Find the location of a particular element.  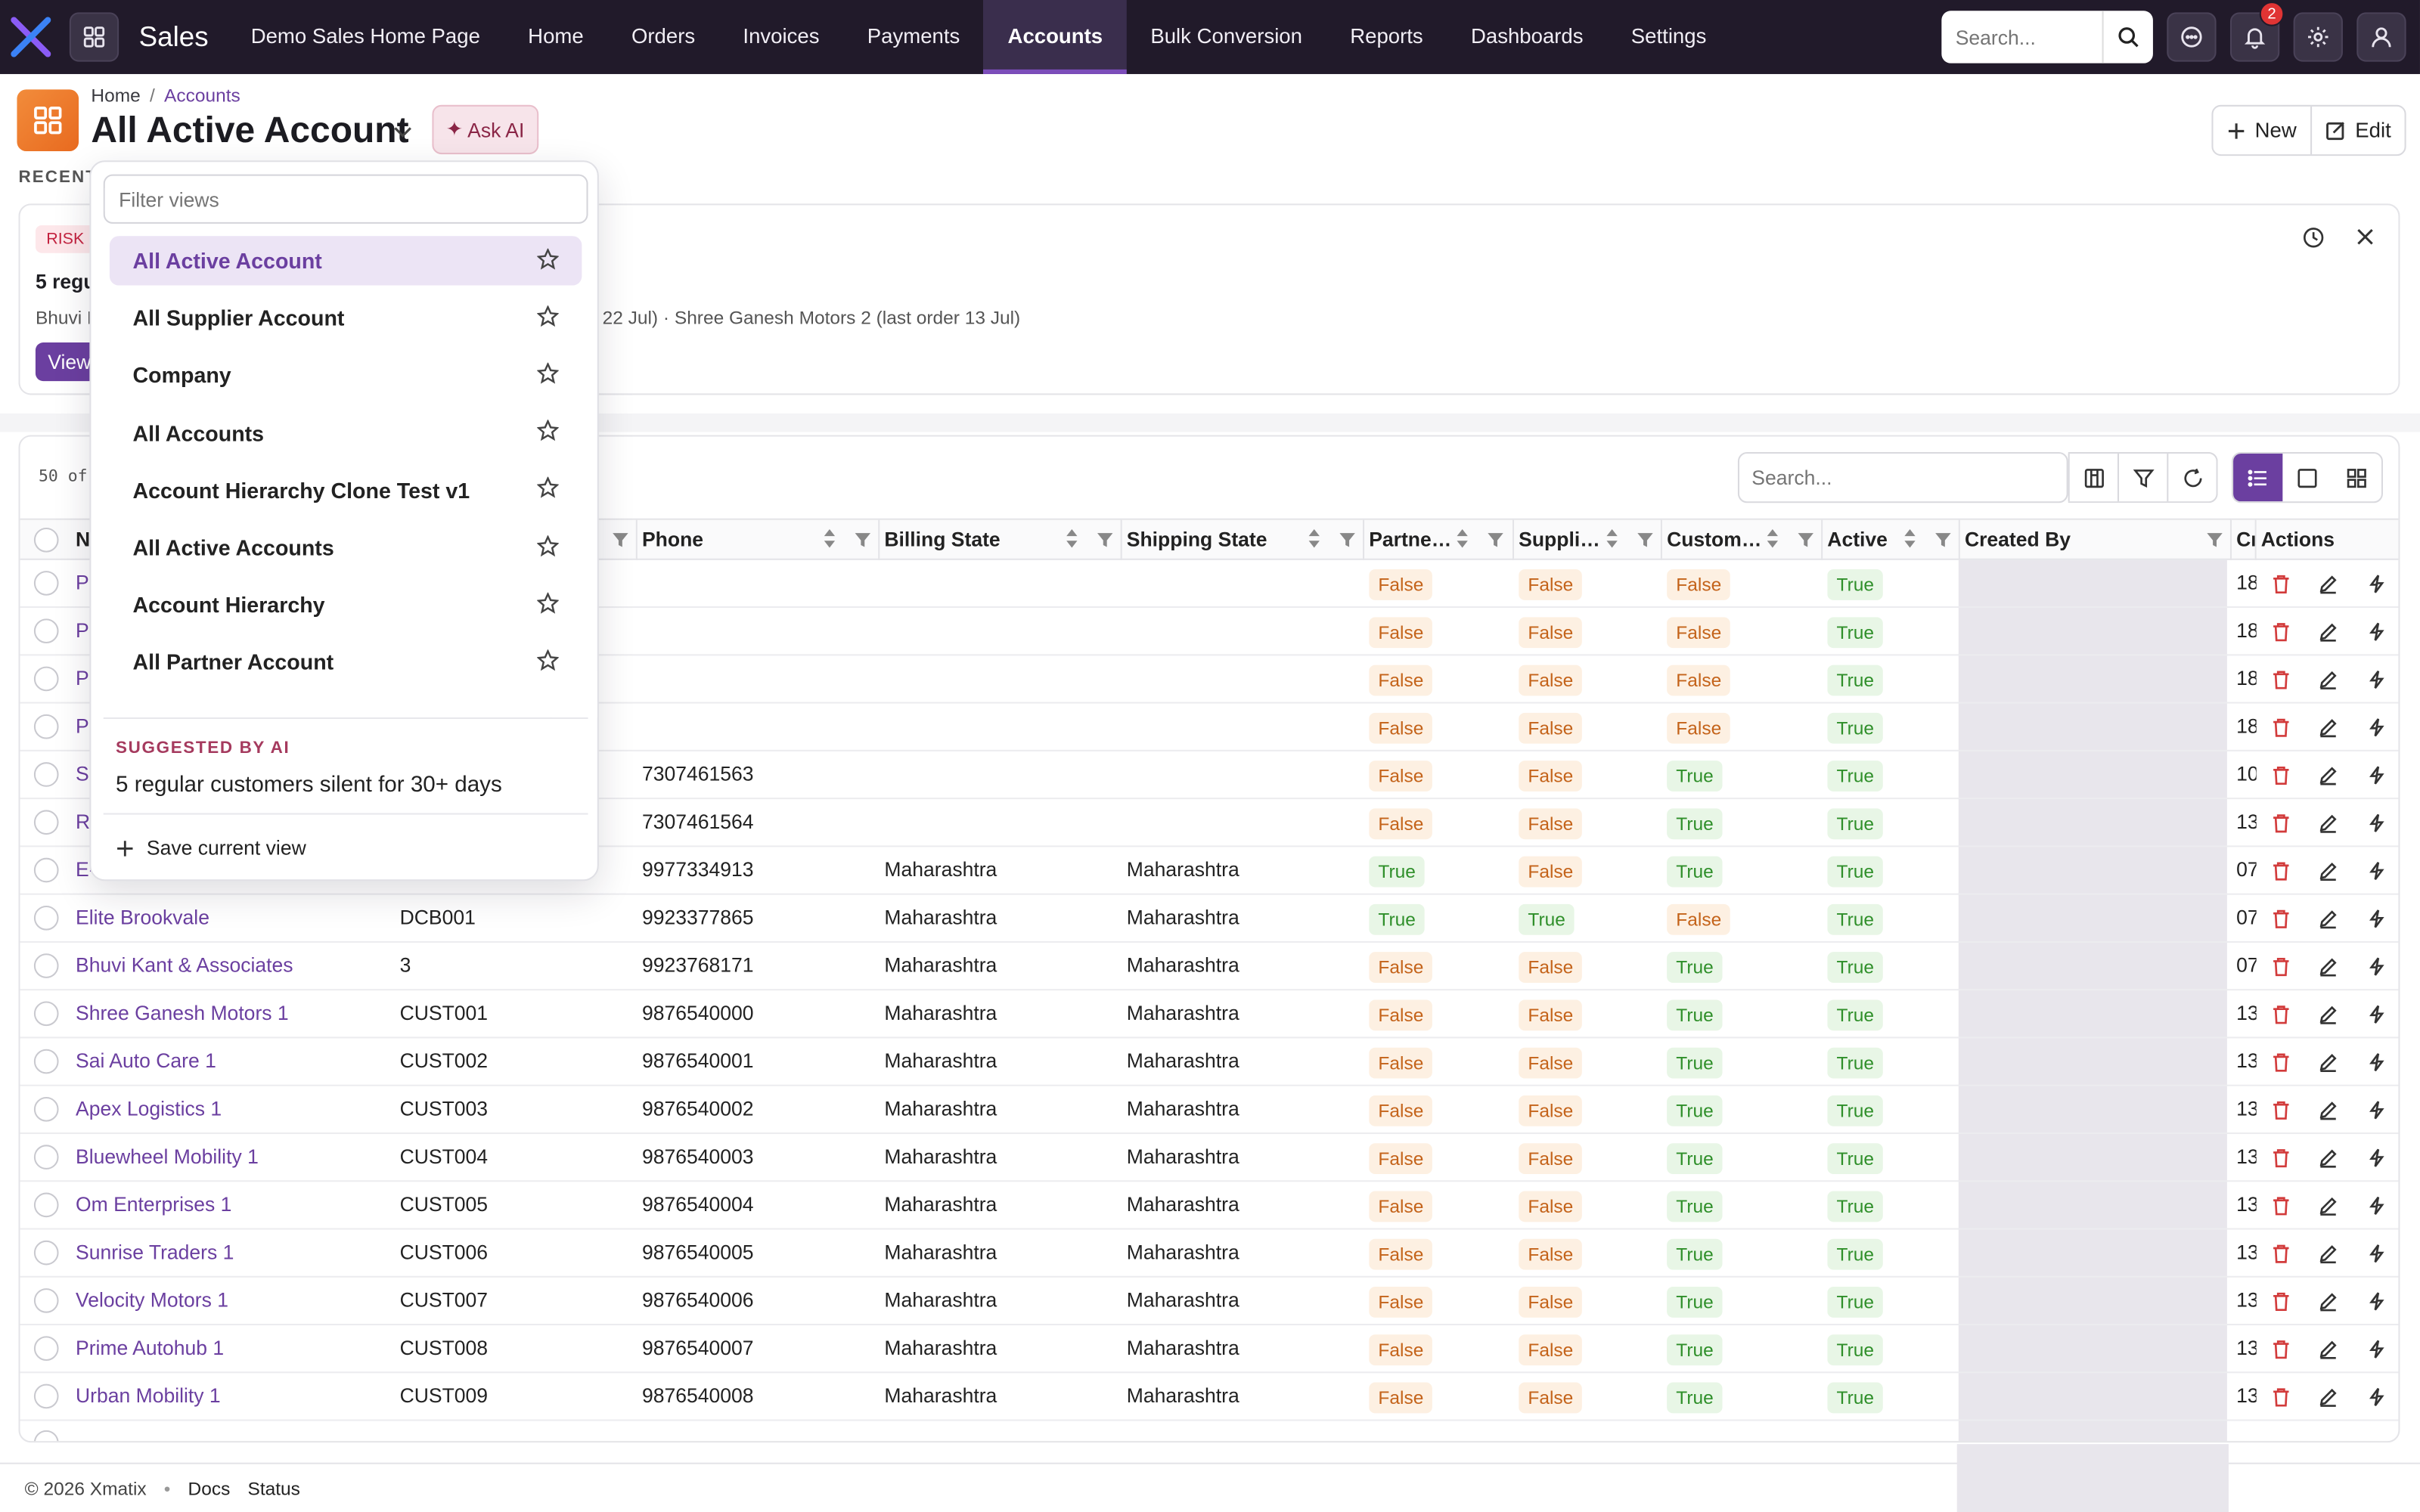

nav-item-home: Home is located at coordinates (556, 36).